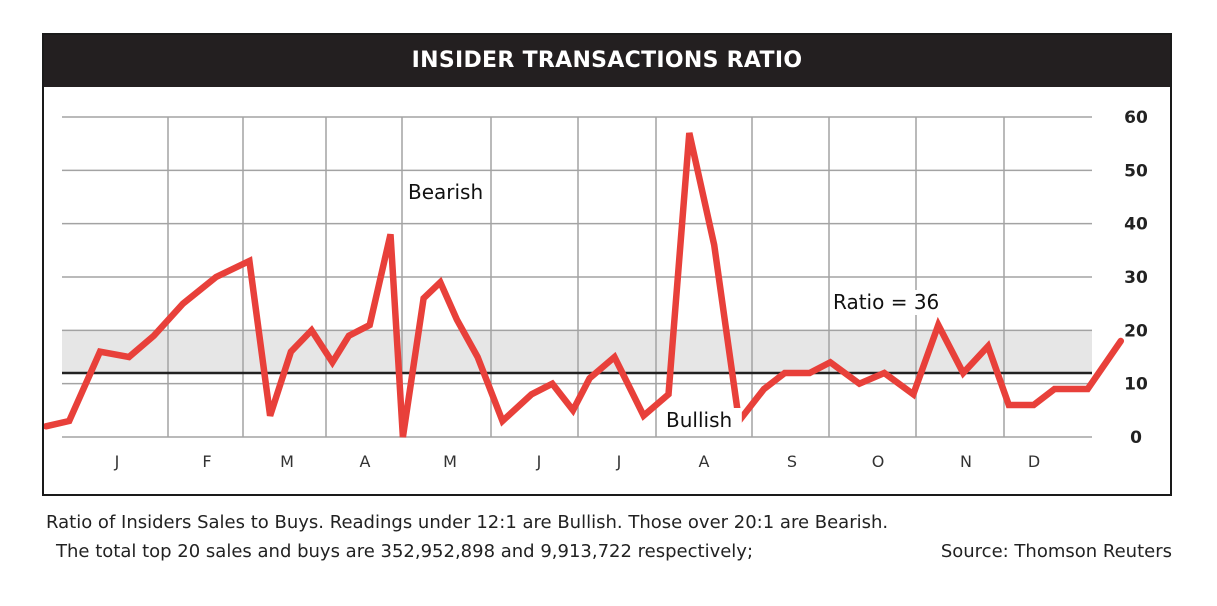  What do you see at coordinates (1136, 171) in the screenshot?
I see `y-tick-label: 50` at bounding box center [1136, 171].